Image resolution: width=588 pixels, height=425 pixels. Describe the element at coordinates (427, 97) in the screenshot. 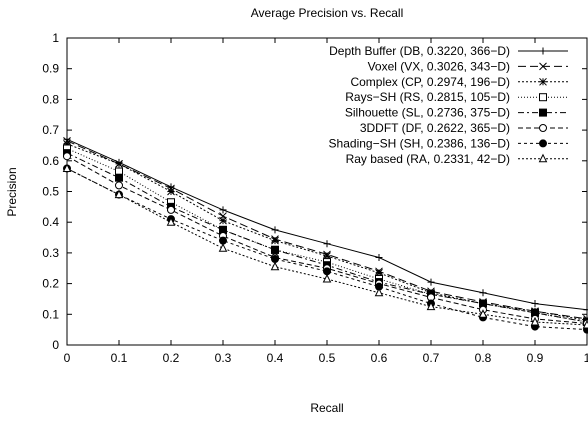

I see `legend-label: Rays−SH (RS, 0.2815, 105−D)` at that location.